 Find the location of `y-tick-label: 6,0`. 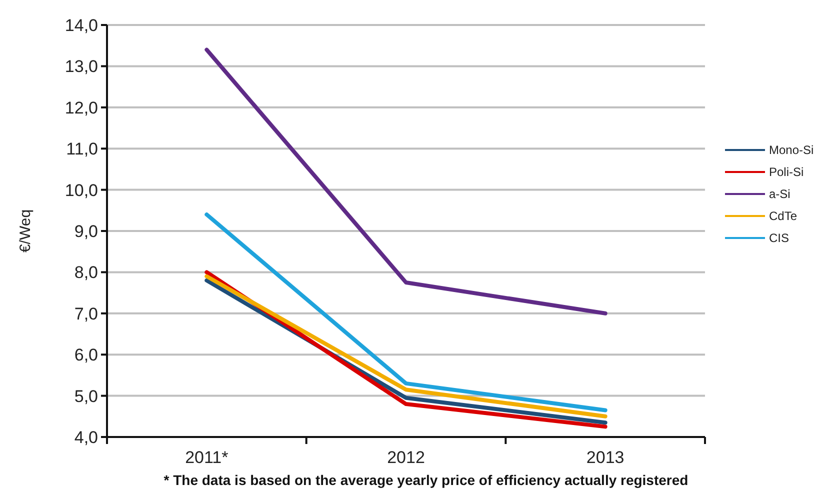

y-tick-label: 6,0 is located at coordinates (86, 355).